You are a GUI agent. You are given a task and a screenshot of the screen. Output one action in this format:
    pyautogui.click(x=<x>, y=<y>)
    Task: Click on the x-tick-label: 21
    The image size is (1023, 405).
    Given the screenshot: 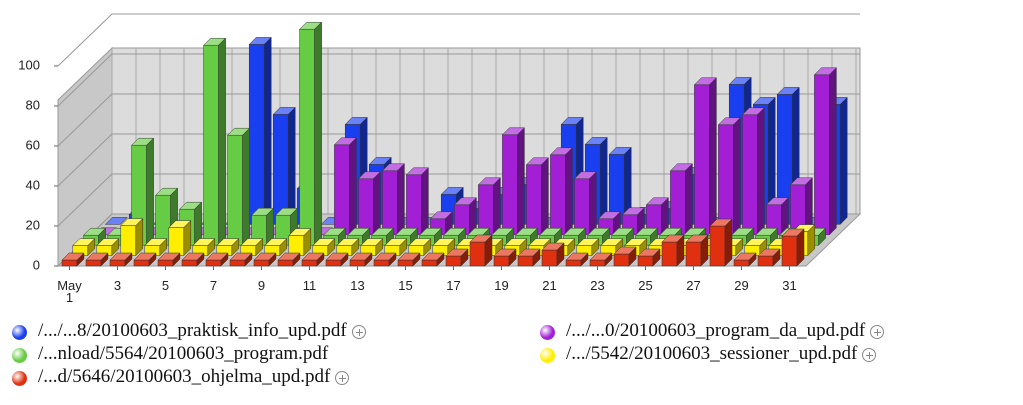 What is the action you would take?
    pyautogui.click(x=549, y=285)
    